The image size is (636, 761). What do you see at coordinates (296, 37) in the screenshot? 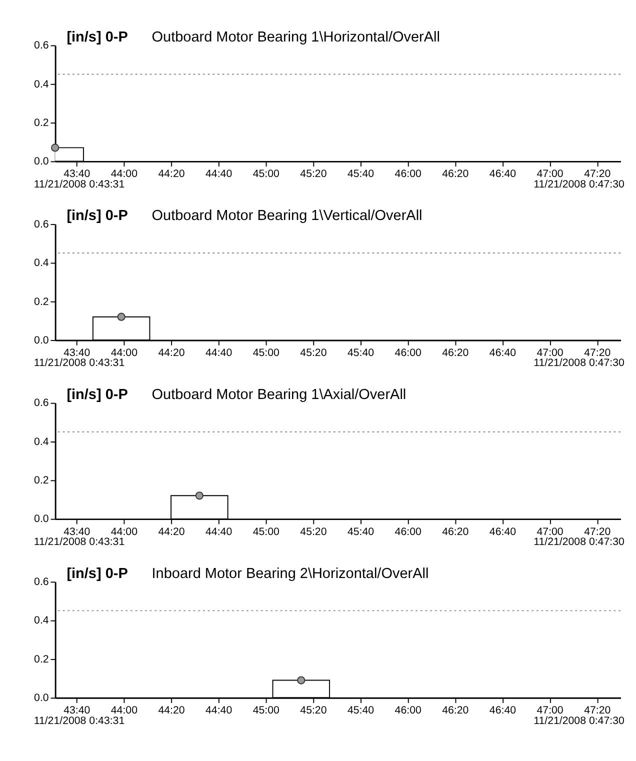
I see `chart-title: Outboard Motor Bearing 1\Horizontal/OverAll` at bounding box center [296, 37].